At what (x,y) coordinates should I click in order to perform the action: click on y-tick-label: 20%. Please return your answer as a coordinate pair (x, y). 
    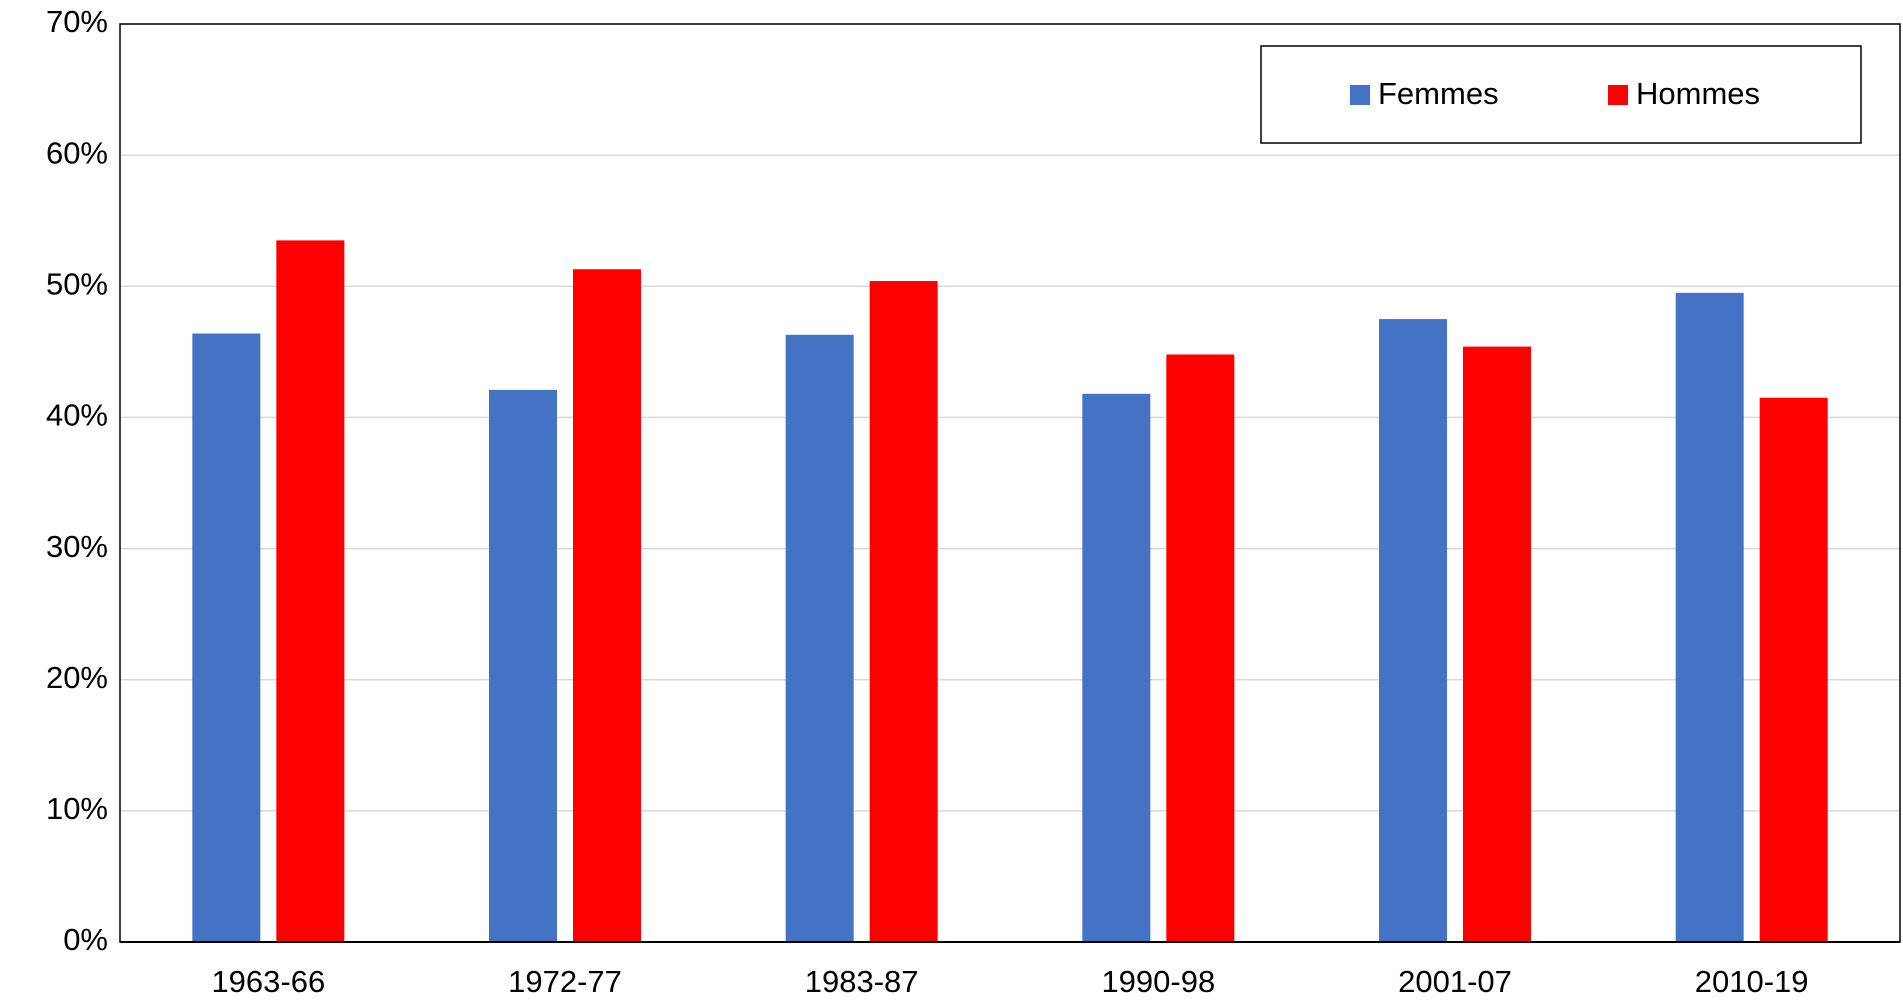
    Looking at the image, I should click on (77, 677).